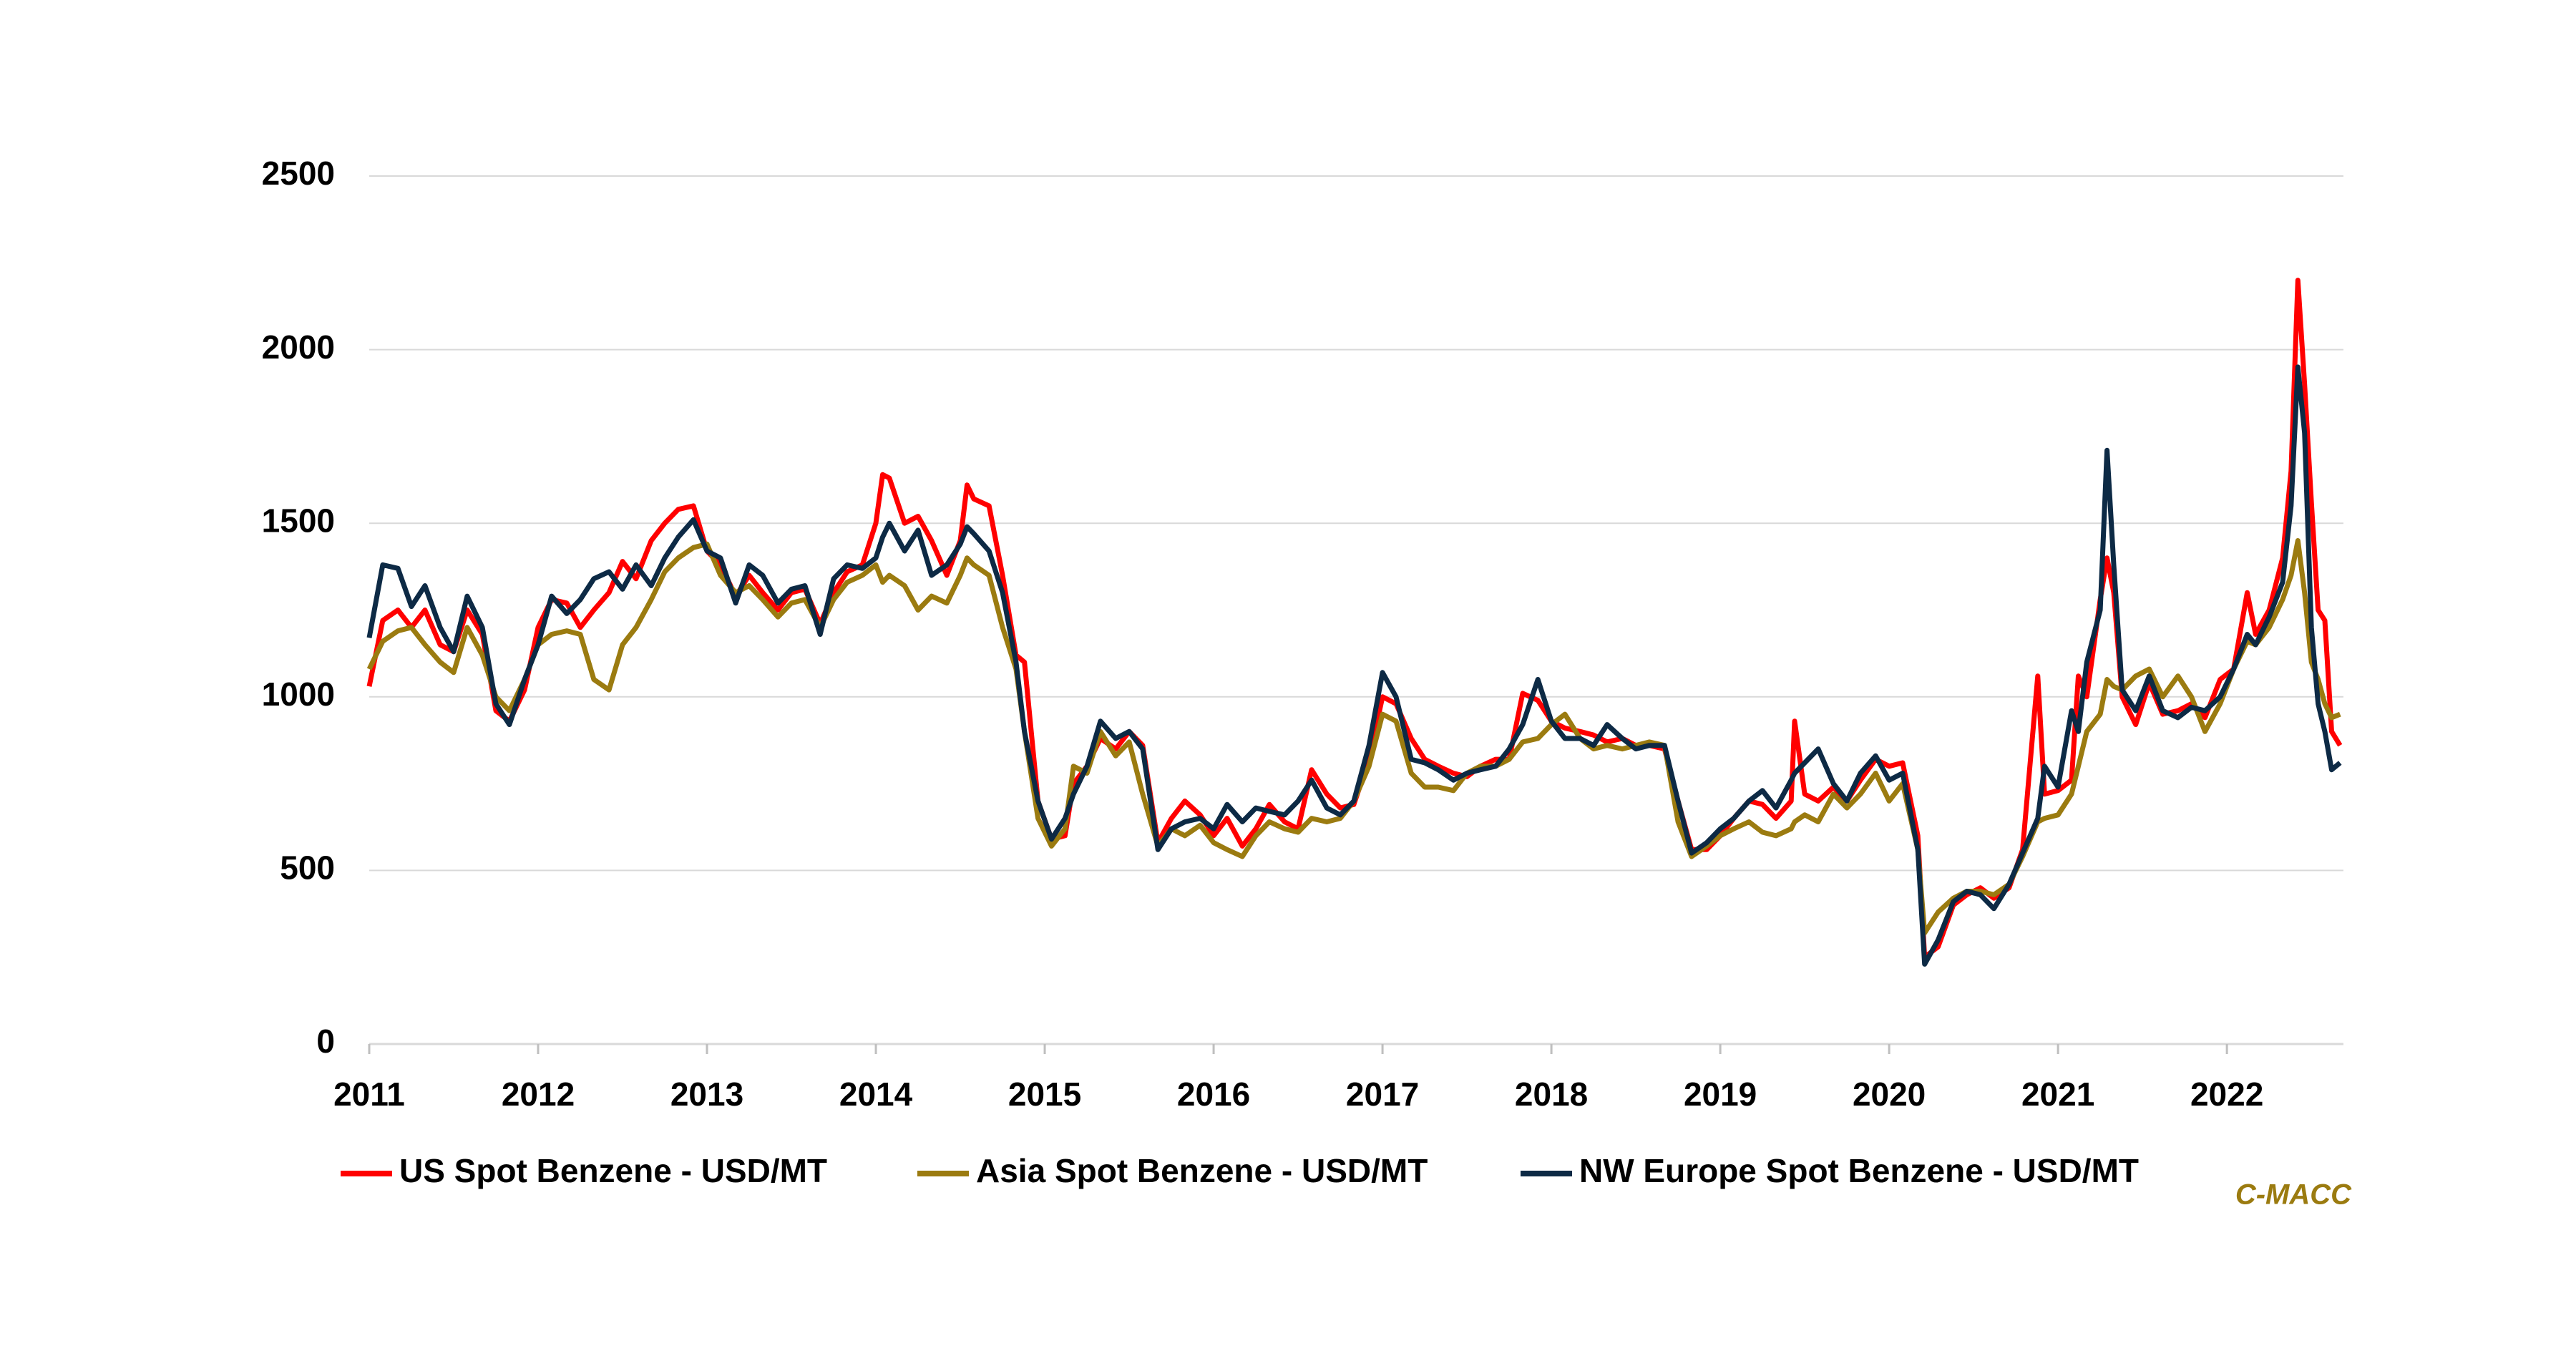 Image resolution: width=2576 pixels, height=1346 pixels. Describe the element at coordinates (1720, 1094) in the screenshot. I see `x-tick-label: 2019` at that location.